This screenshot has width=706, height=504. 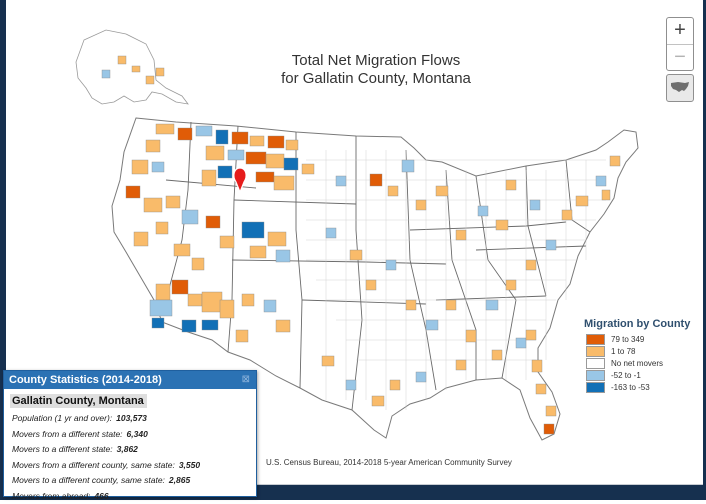 What do you see at coordinates (680, 88) in the screenshot?
I see `home-extent-button` at bounding box center [680, 88].